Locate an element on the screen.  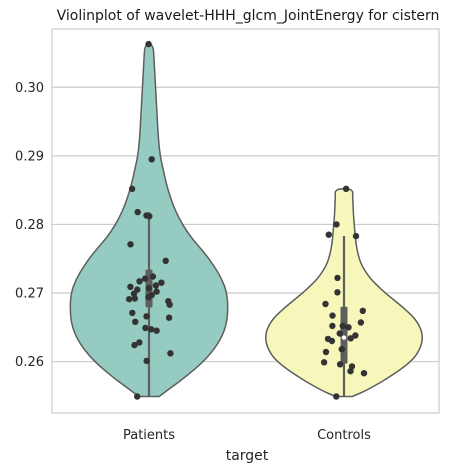
y-tick-label: 0.28 is located at coordinates (29, 225).